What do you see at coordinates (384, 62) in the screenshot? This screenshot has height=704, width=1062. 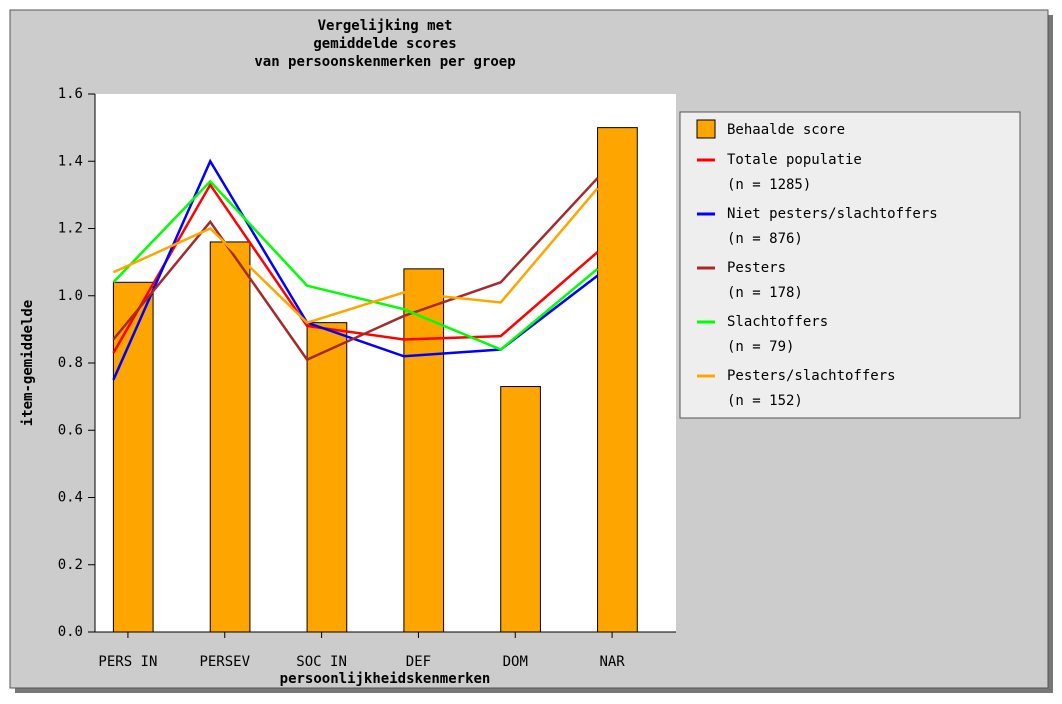 I see `chart-title: van persoonskenmerken per groep` at bounding box center [384, 62].